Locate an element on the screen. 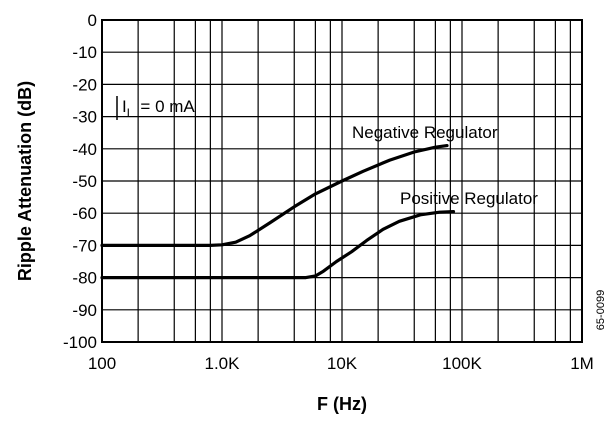 The width and height of the screenshot is (614, 422). load-current-symbol: I is located at coordinates (124, 106).